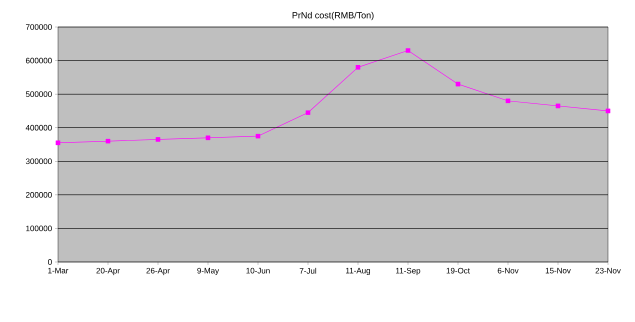  Describe the element at coordinates (333, 16) in the screenshot. I see `chart-title: PrNd cost(RMB/Ton)` at that location.